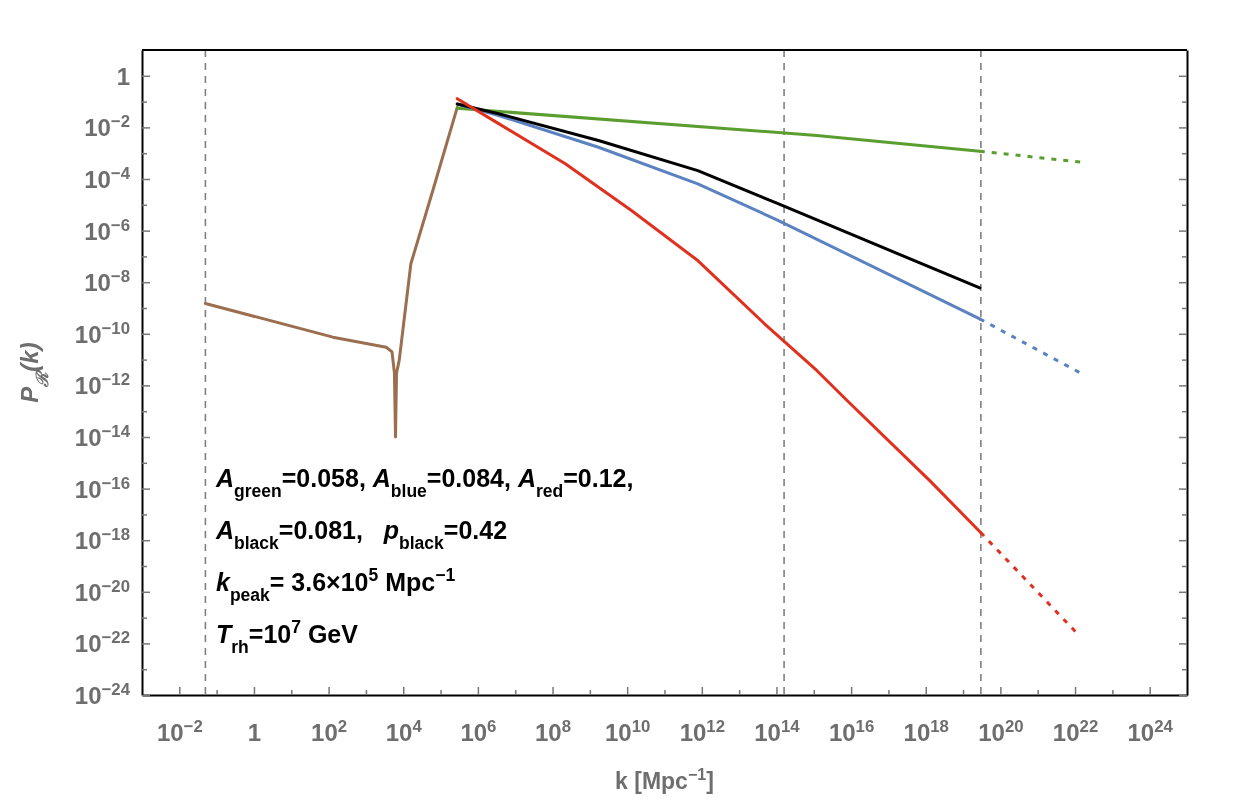  What do you see at coordinates (102, 591) in the screenshot?
I see `y-tick-label: 10$^{−20}$` at bounding box center [102, 591].